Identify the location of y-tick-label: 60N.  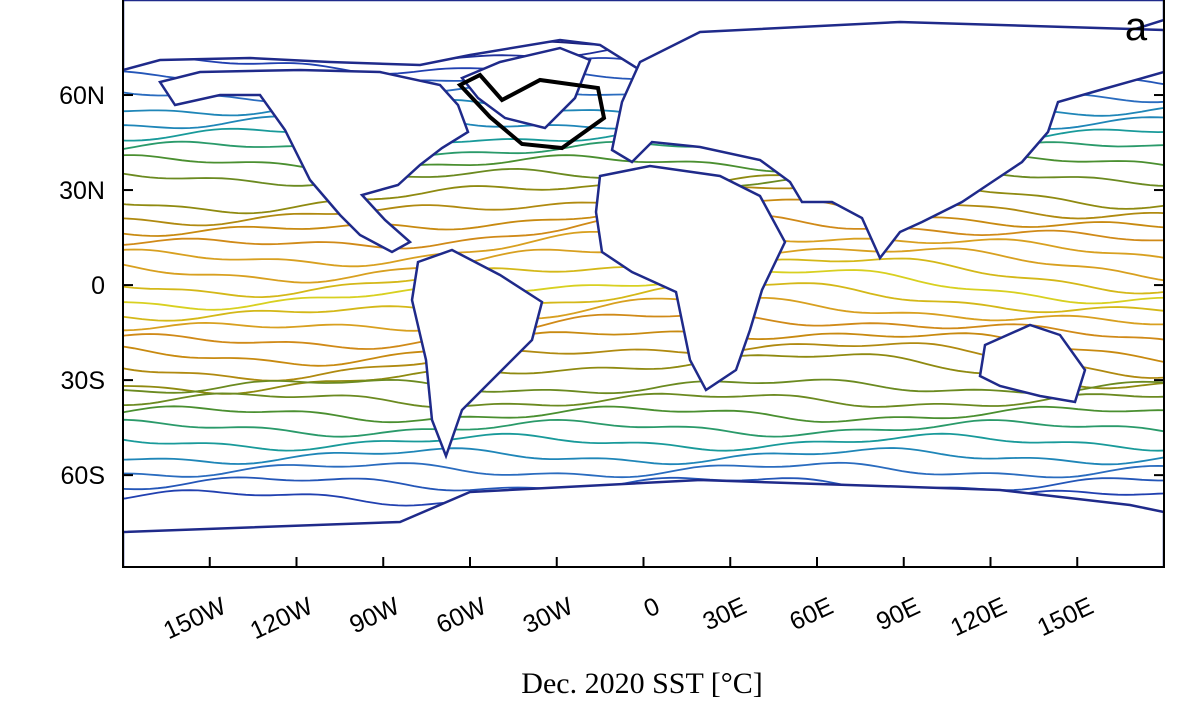
(82, 96).